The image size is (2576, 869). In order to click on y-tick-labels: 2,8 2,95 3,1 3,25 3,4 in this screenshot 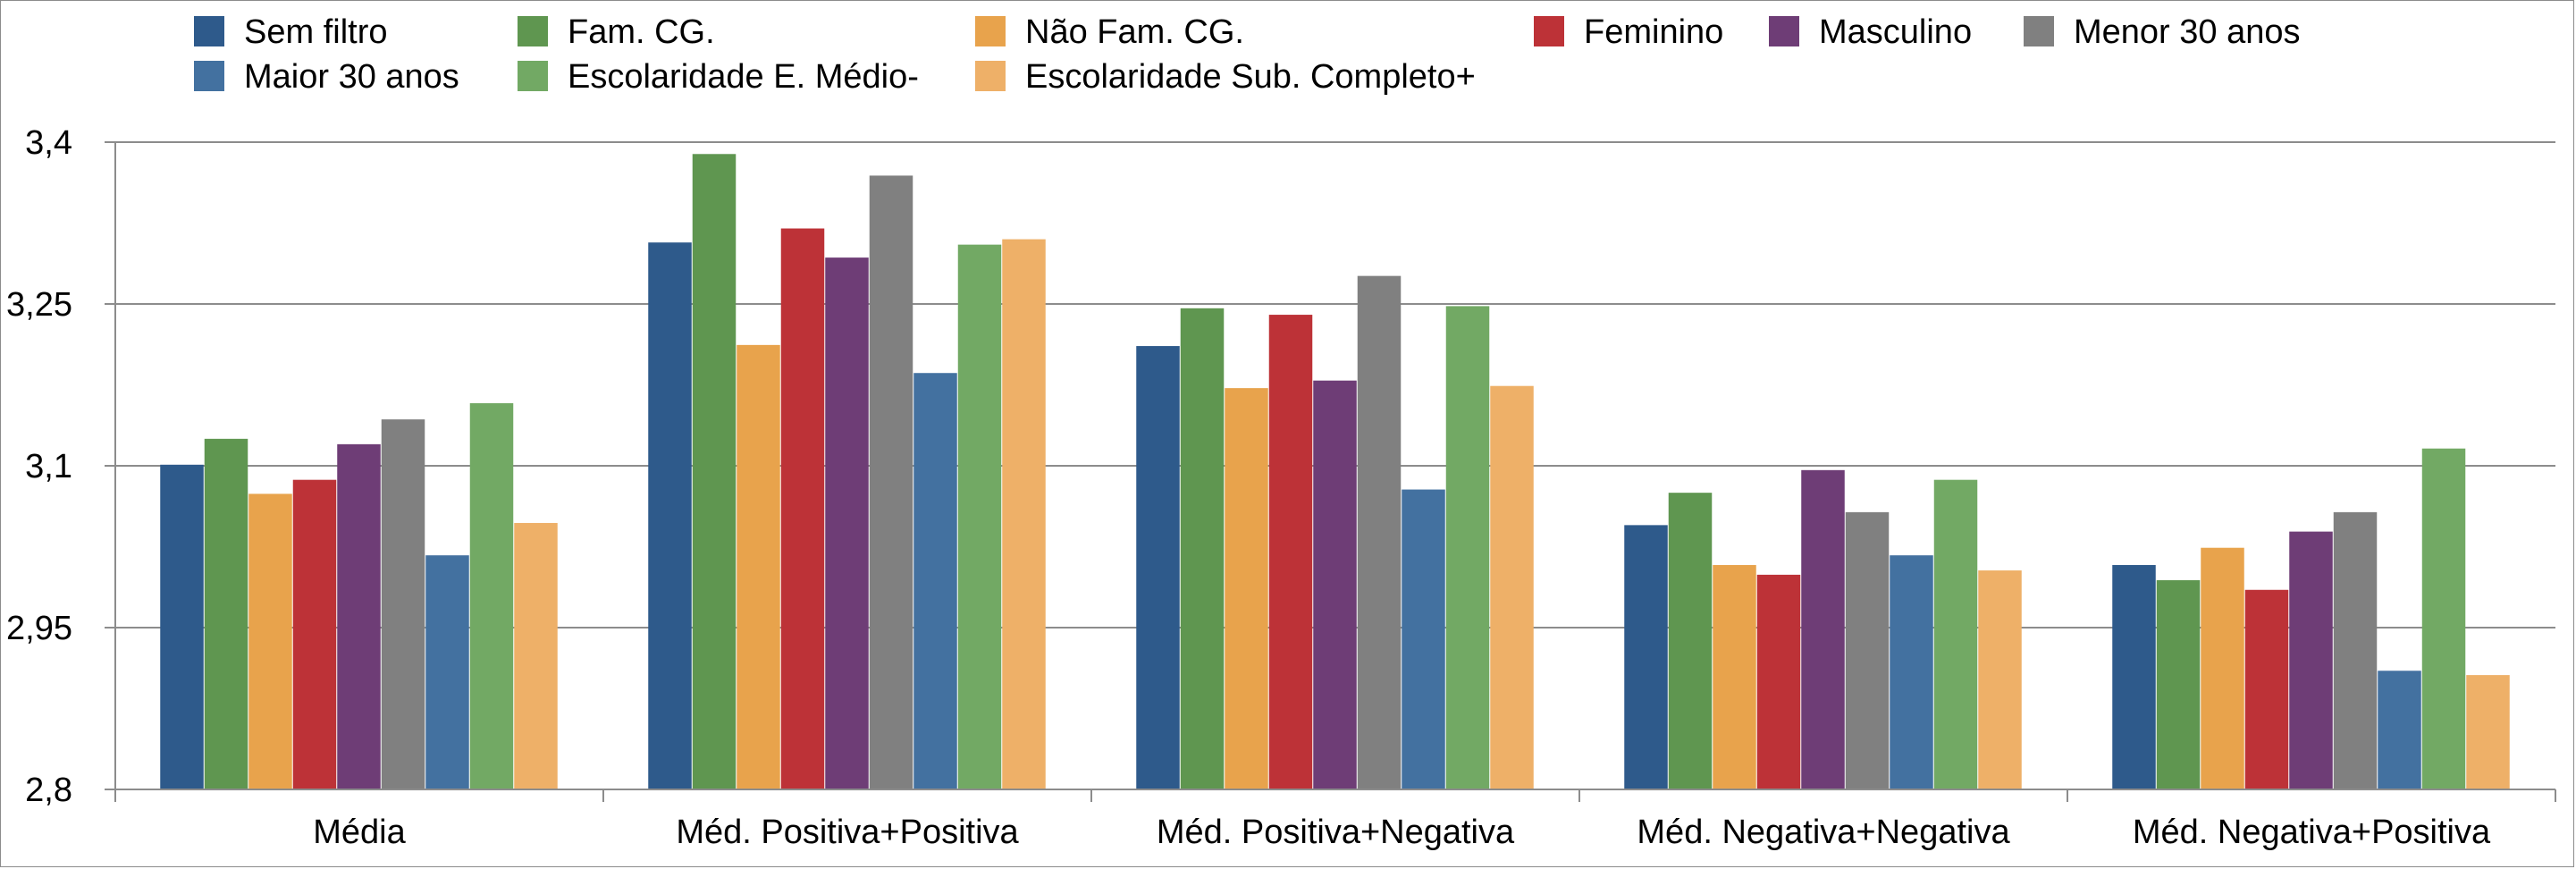, I will do `click(39, 466)`.